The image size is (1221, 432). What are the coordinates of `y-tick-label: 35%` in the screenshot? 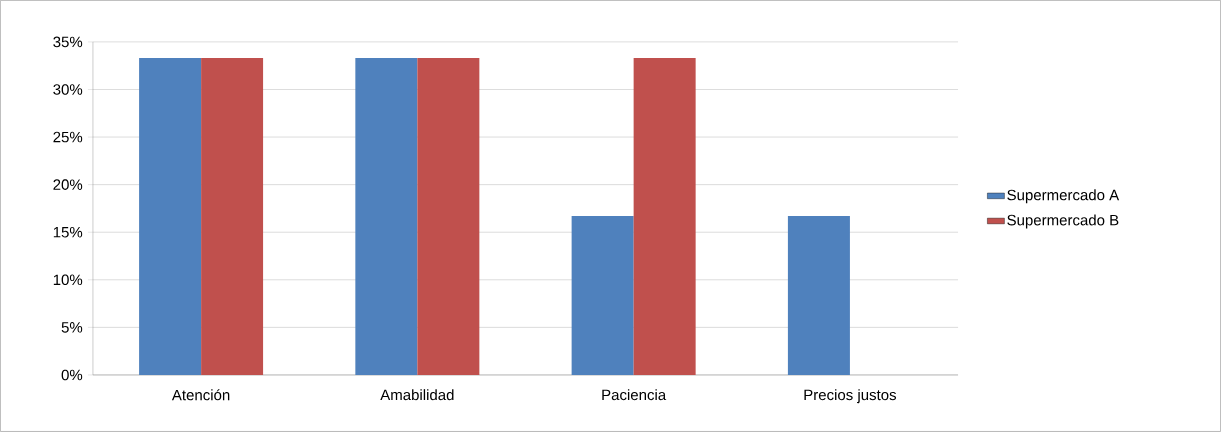 It's located at (68, 42).